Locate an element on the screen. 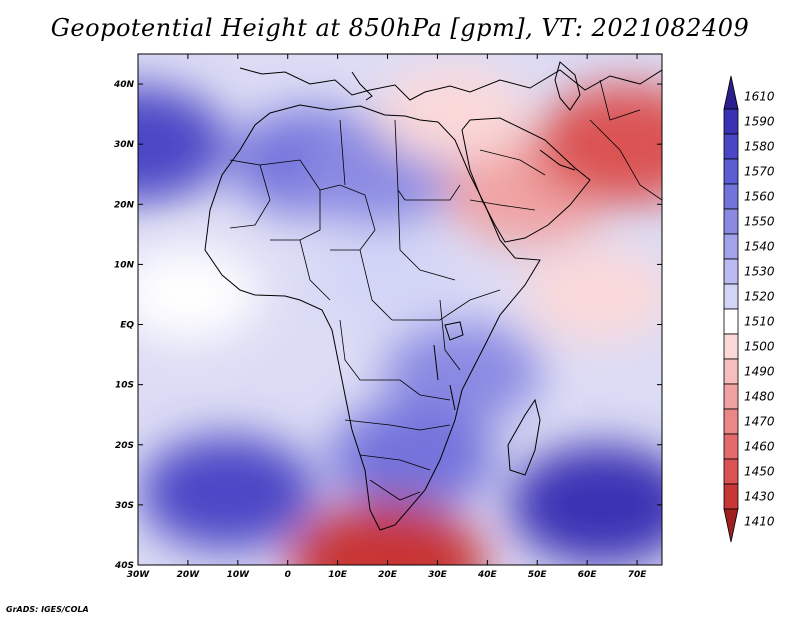 This screenshot has height=618, width=800. y-tick-label: 10N is located at coordinates (124, 265).